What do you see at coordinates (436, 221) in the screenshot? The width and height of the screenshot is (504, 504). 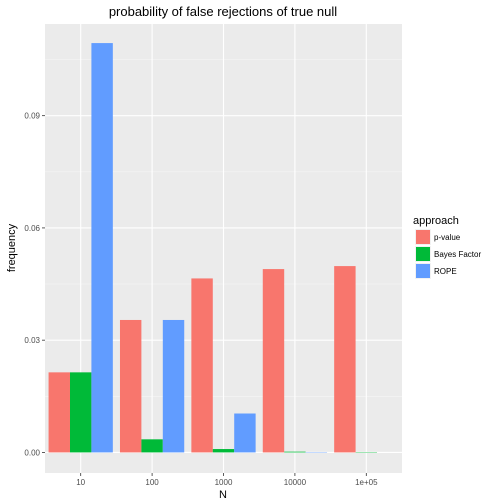 I see `legend-title: approach` at bounding box center [436, 221].